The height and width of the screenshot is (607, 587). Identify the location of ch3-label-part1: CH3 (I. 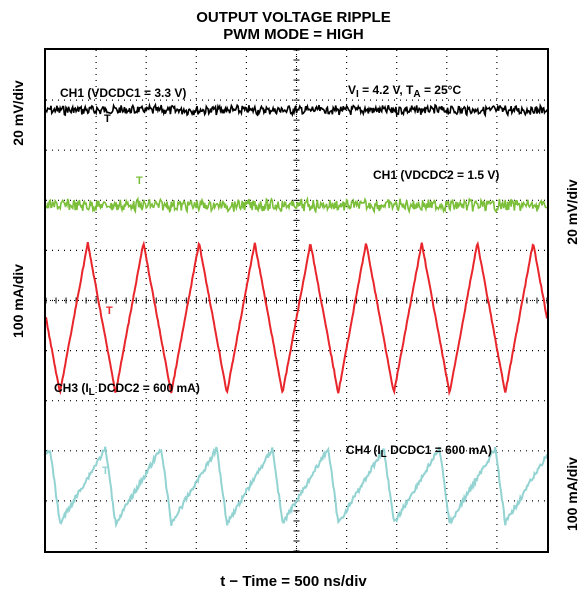
(71, 388).